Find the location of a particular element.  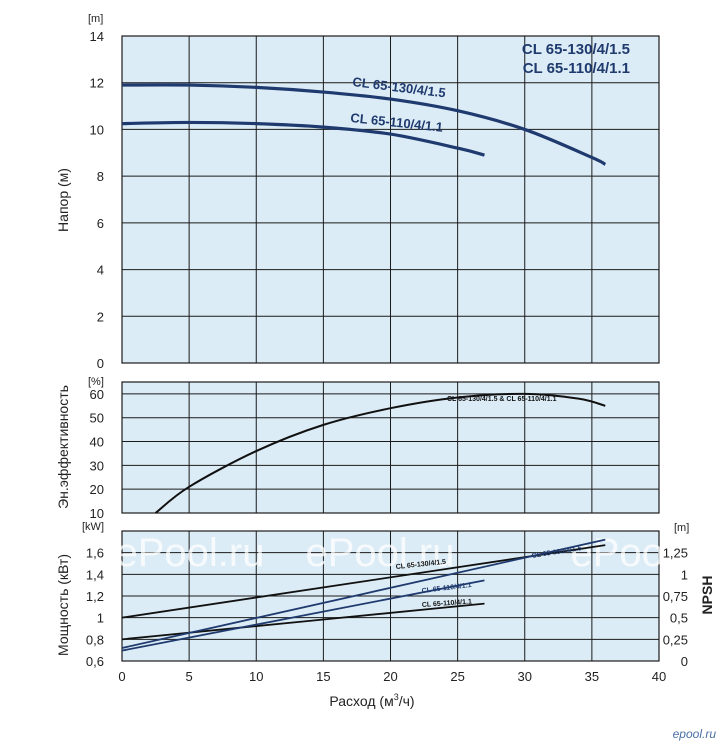

eff-frame is located at coordinates (390, 447).